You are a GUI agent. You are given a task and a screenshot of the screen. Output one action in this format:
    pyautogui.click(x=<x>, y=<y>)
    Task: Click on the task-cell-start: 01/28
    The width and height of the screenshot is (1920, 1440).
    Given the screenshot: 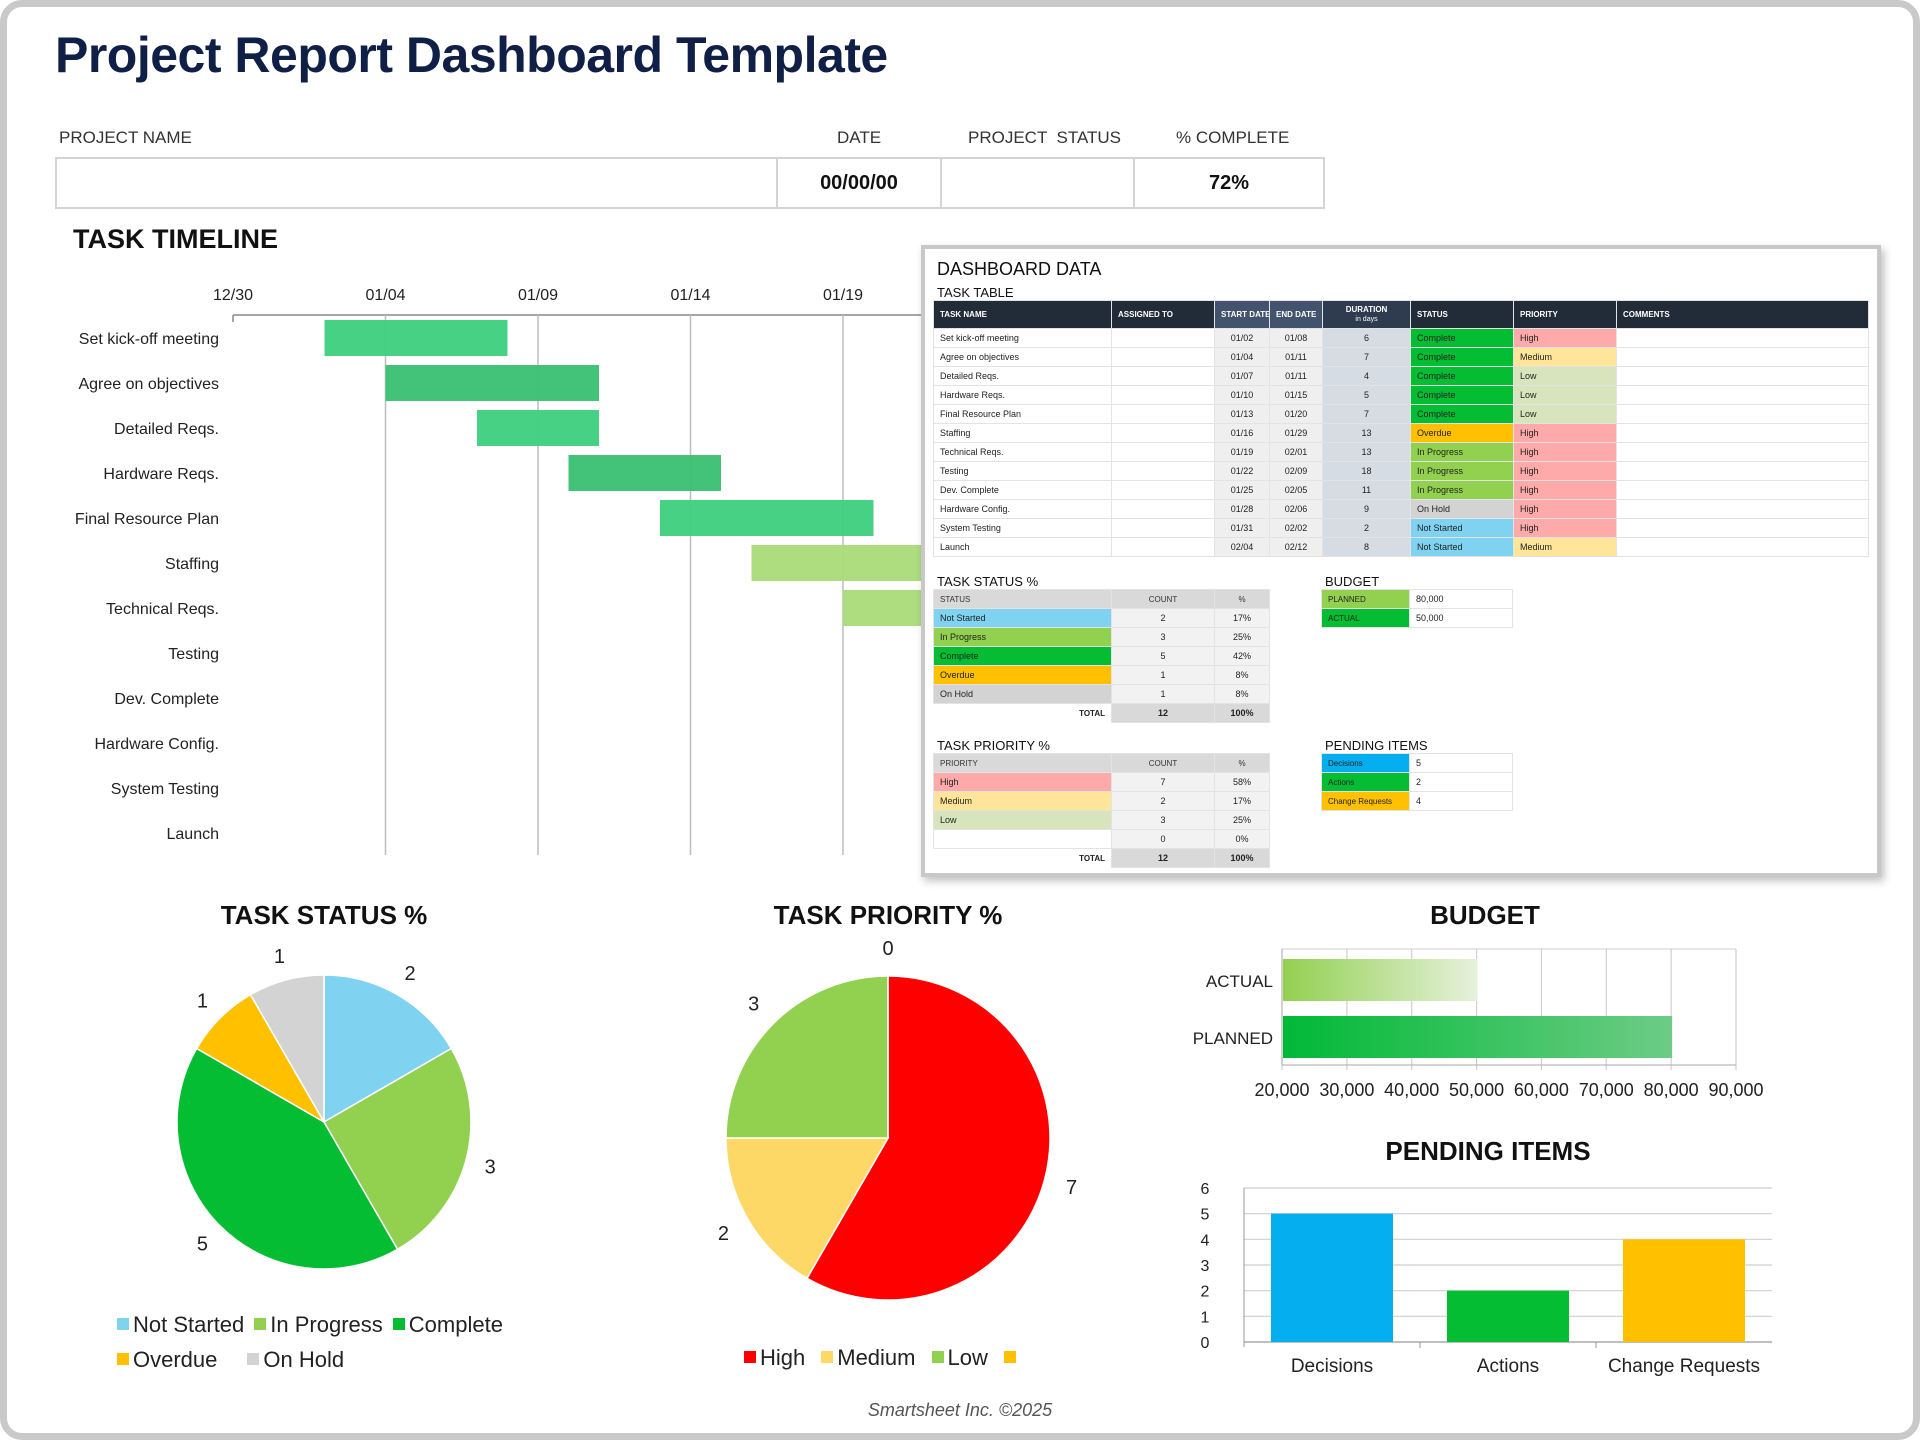 What is the action you would take?
    pyautogui.click(x=1242, y=509)
    